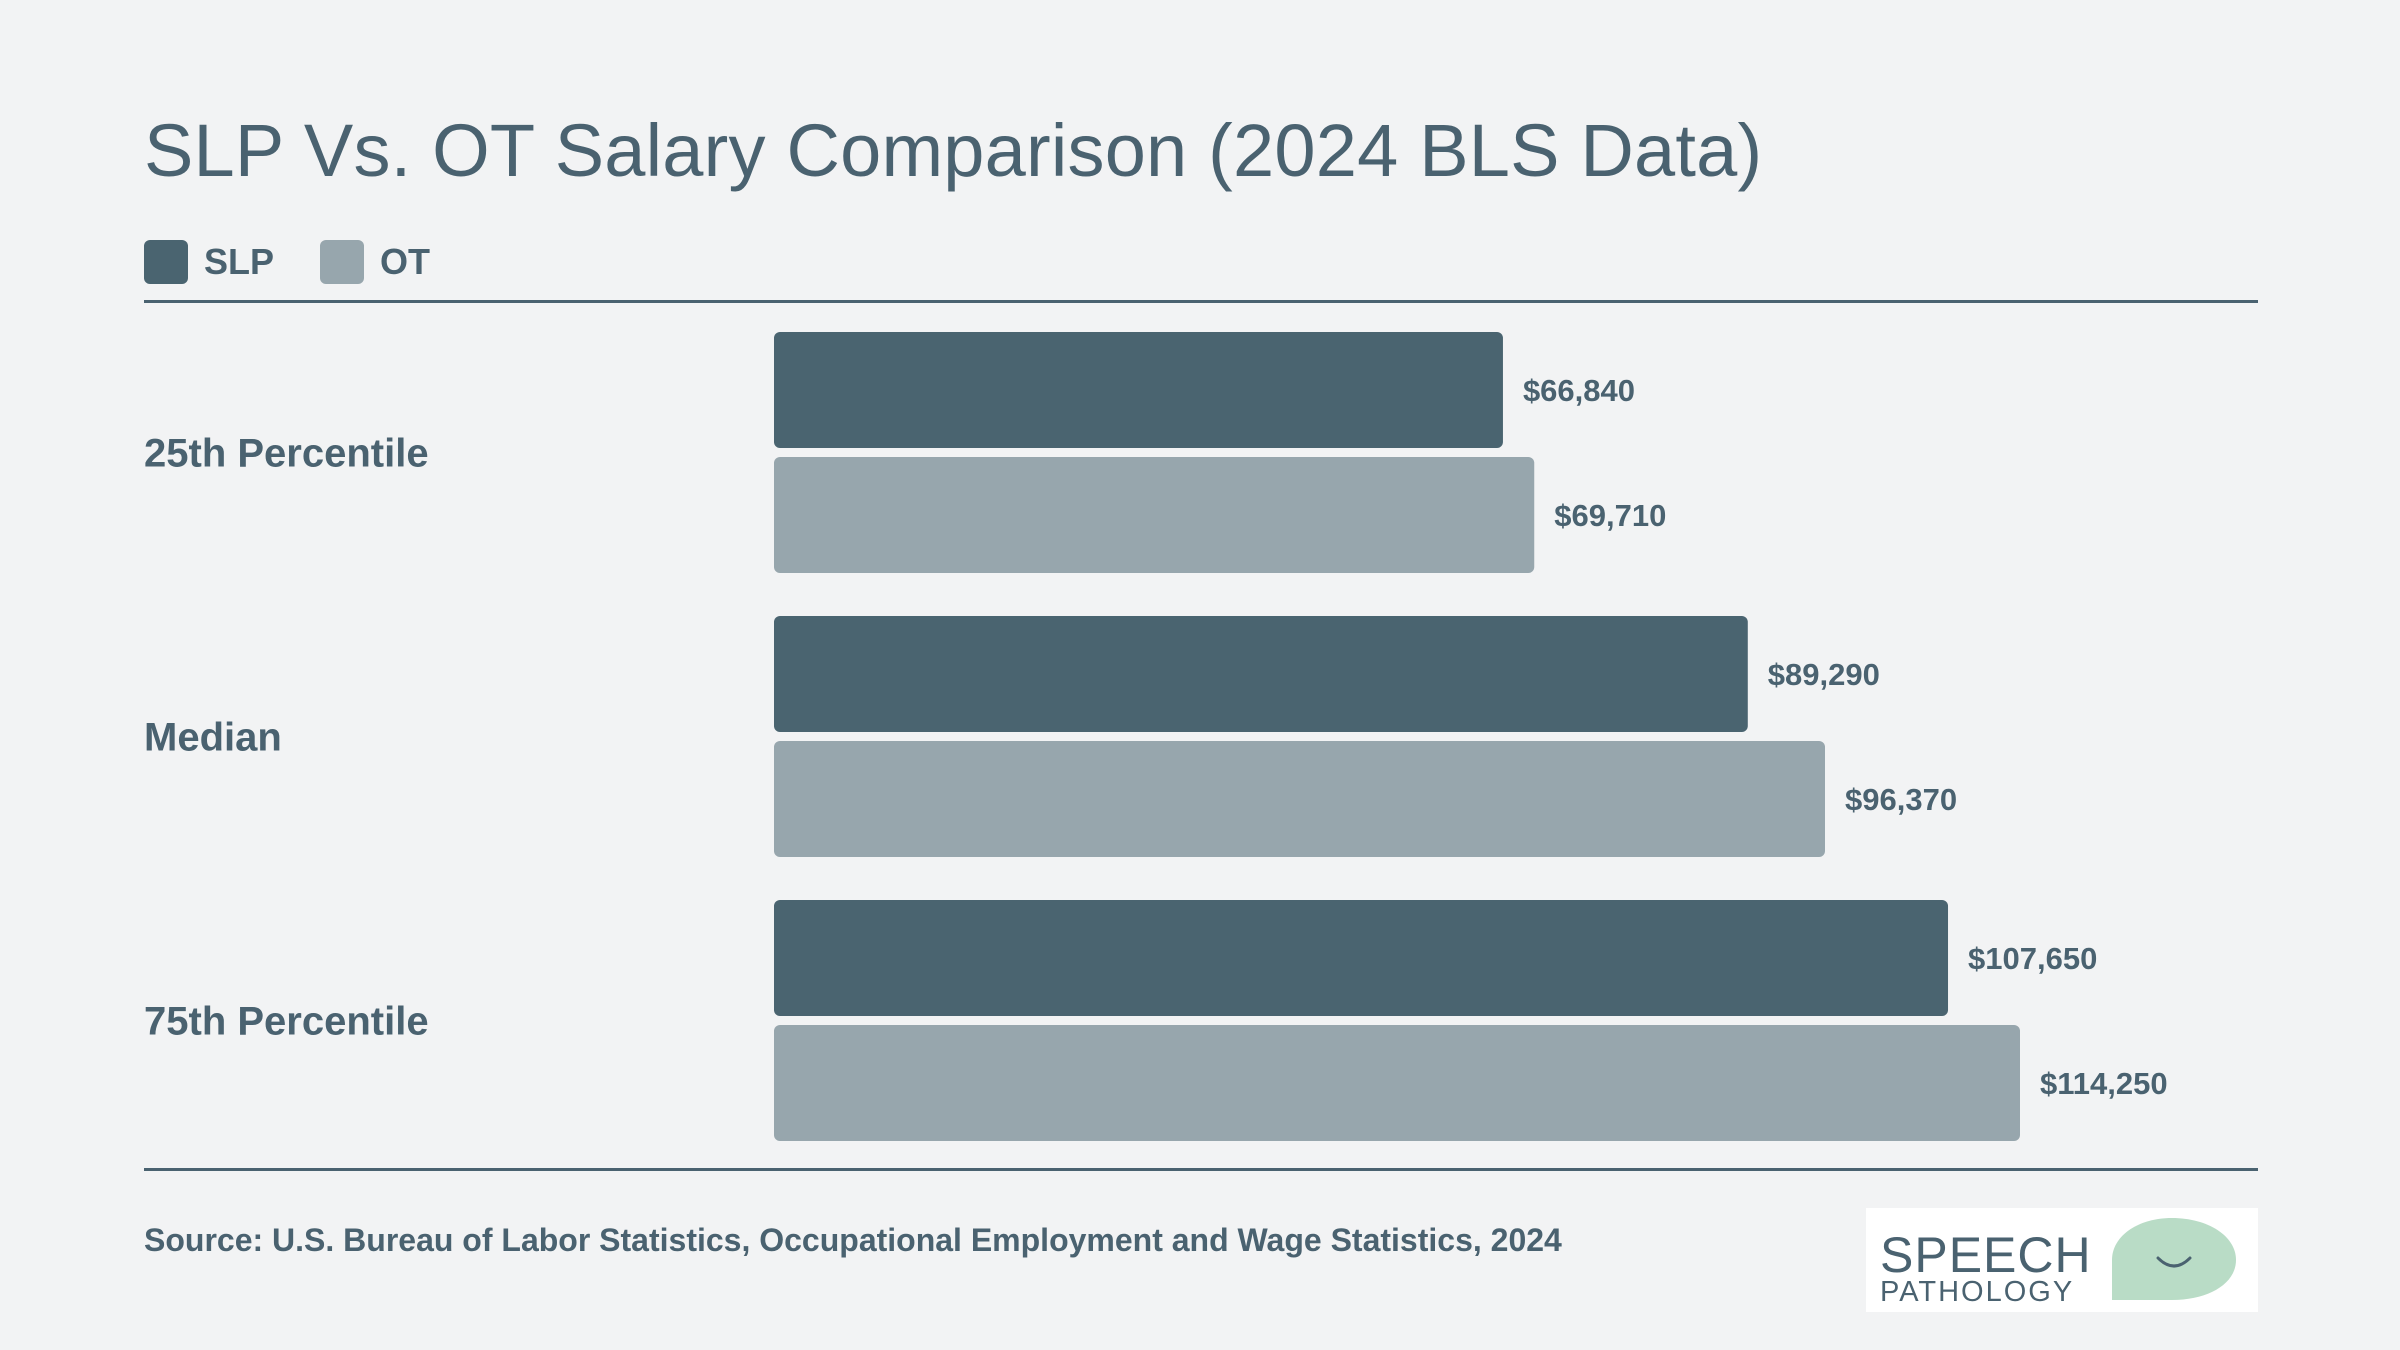 The image size is (2400, 1350). Describe the element at coordinates (375, 262) in the screenshot. I see `legend-item-ot: OT` at that location.